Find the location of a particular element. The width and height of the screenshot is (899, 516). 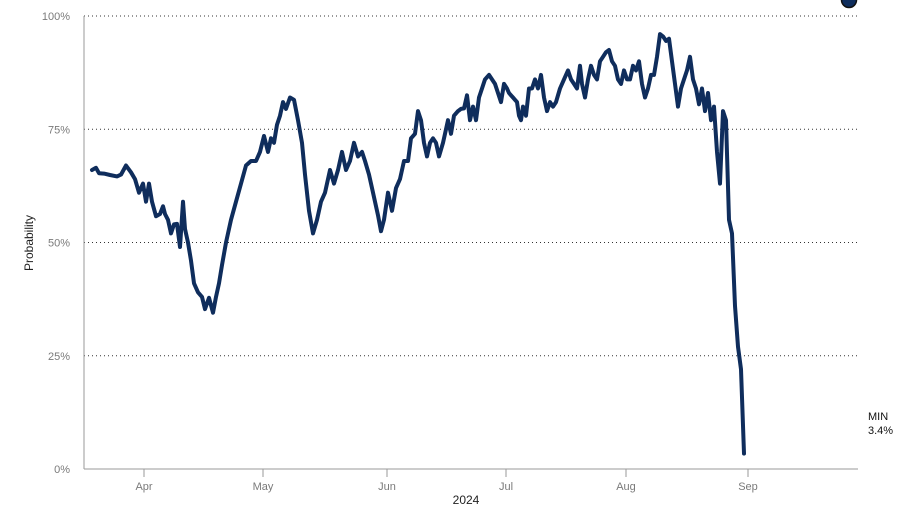

y-tick-label: 50% is located at coordinates (59, 244).